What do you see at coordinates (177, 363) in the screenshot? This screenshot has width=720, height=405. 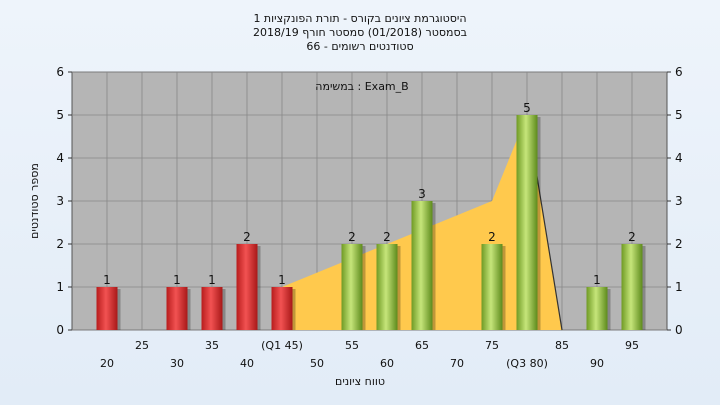 I see `x-tick-label: 30` at bounding box center [177, 363].